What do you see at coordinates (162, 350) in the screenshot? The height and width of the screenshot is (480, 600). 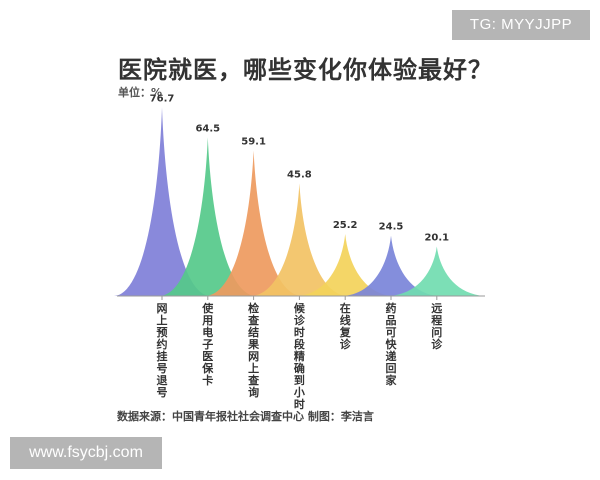 I see `category-label-1: 网上预约挂号退号` at bounding box center [162, 350].